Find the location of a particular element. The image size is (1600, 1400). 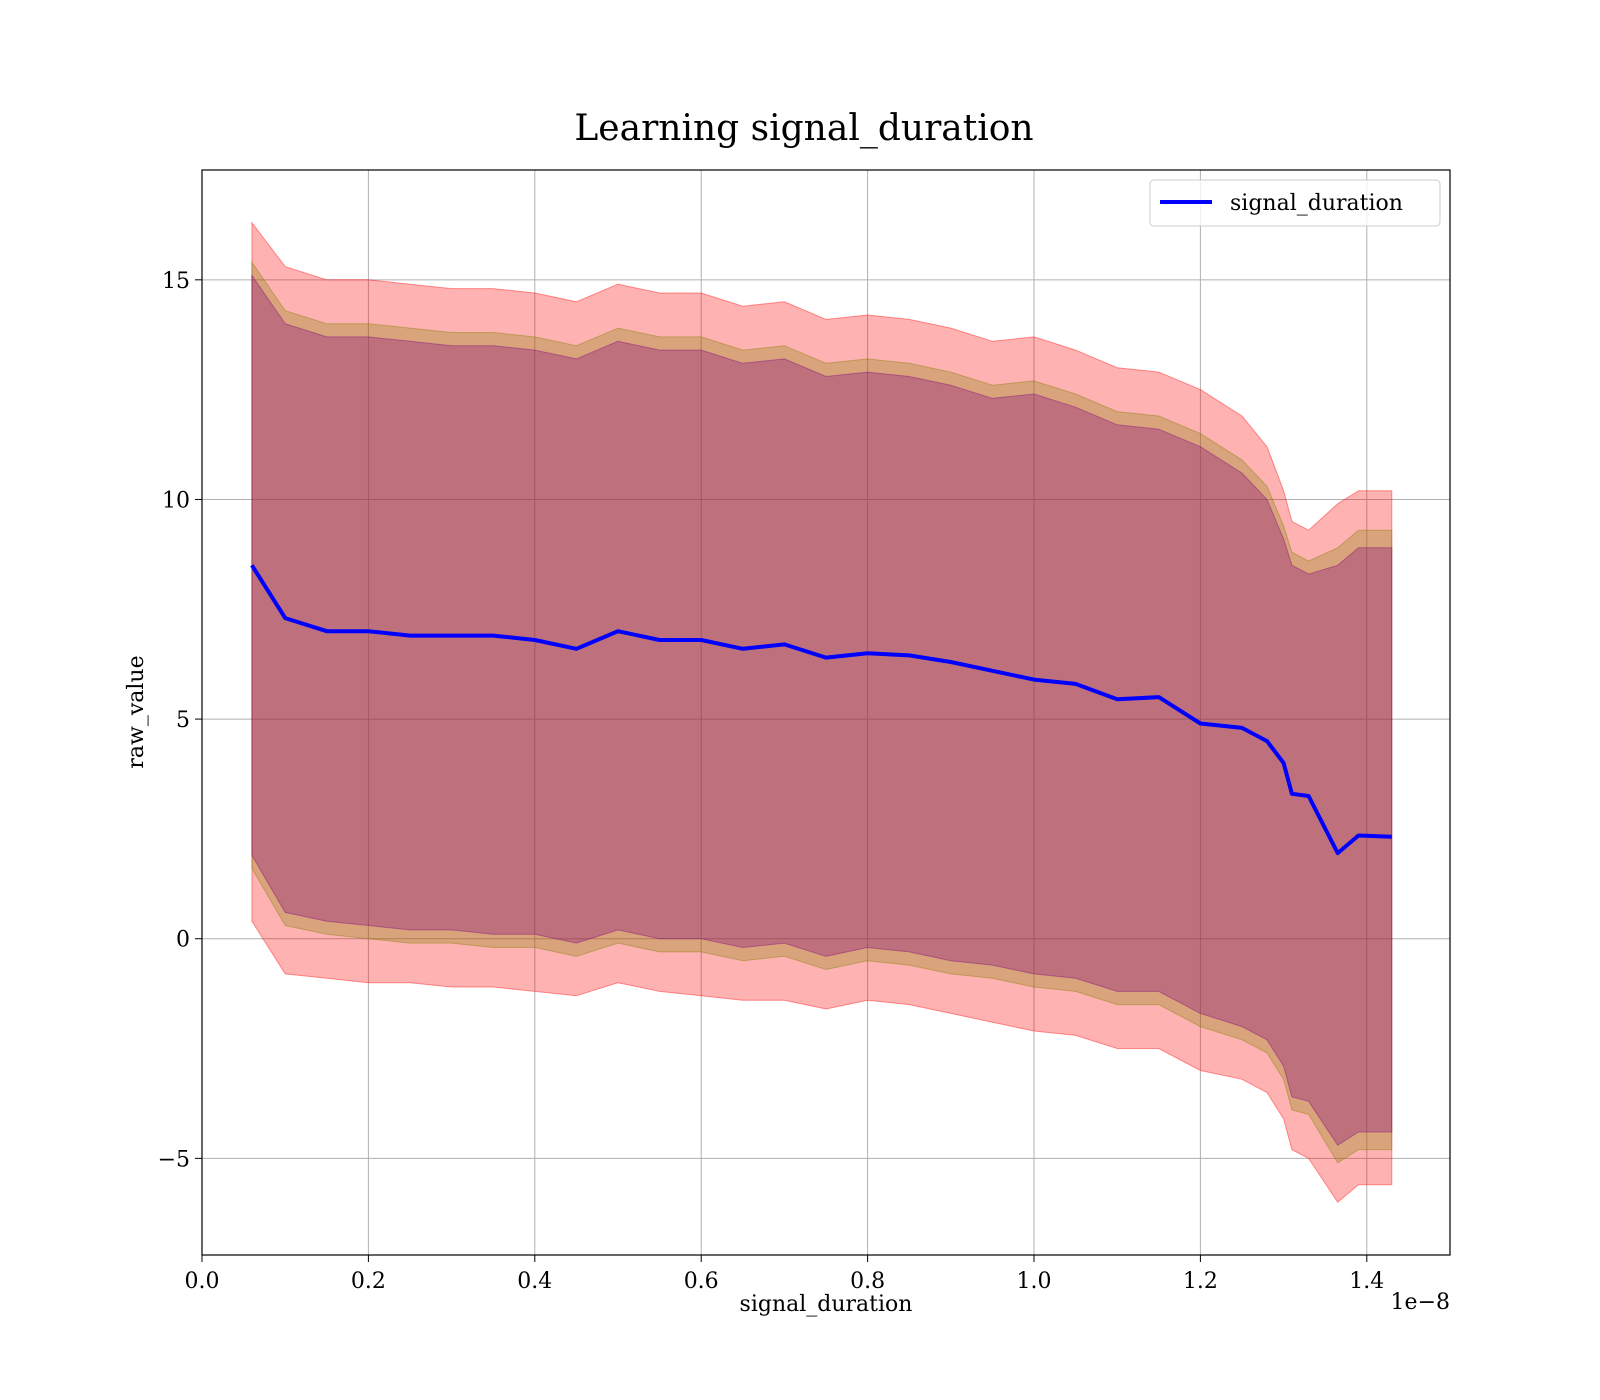

x-axis-offset-text: 1e−8 is located at coordinates (1420, 1302).